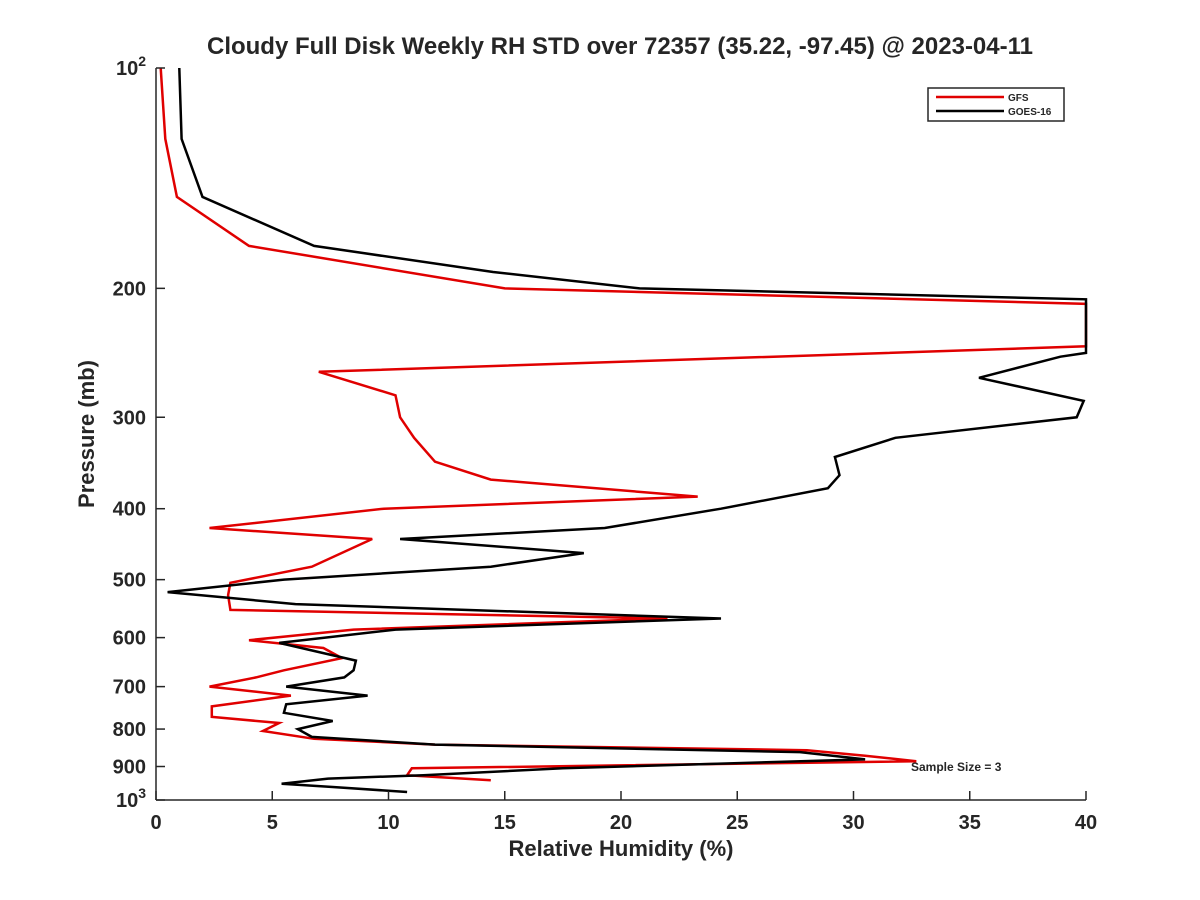  I want to click on y-tick-label: 10³, so click(131, 798).